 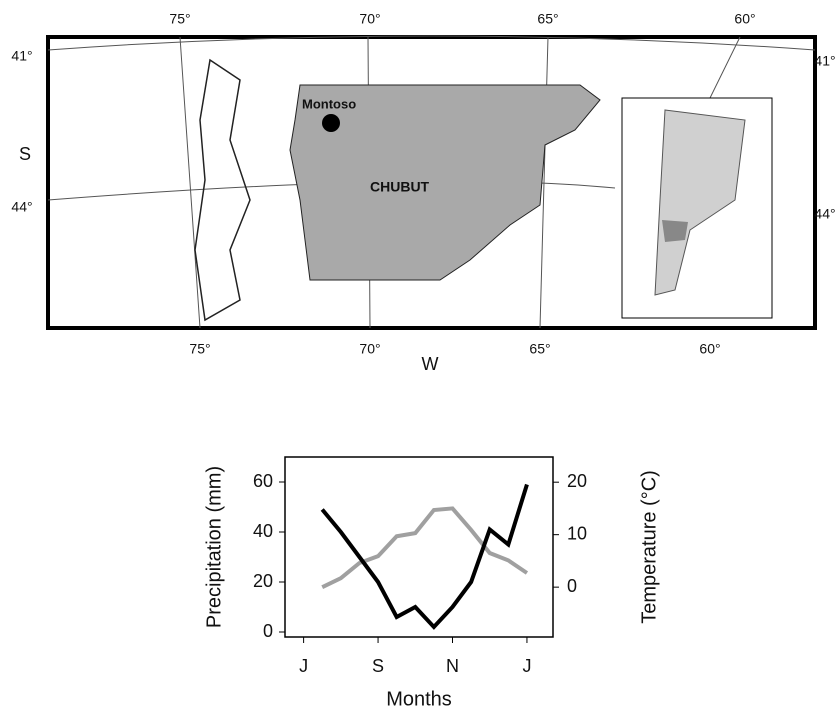 I want to click on x-axis-label: Months, so click(x=419, y=699).